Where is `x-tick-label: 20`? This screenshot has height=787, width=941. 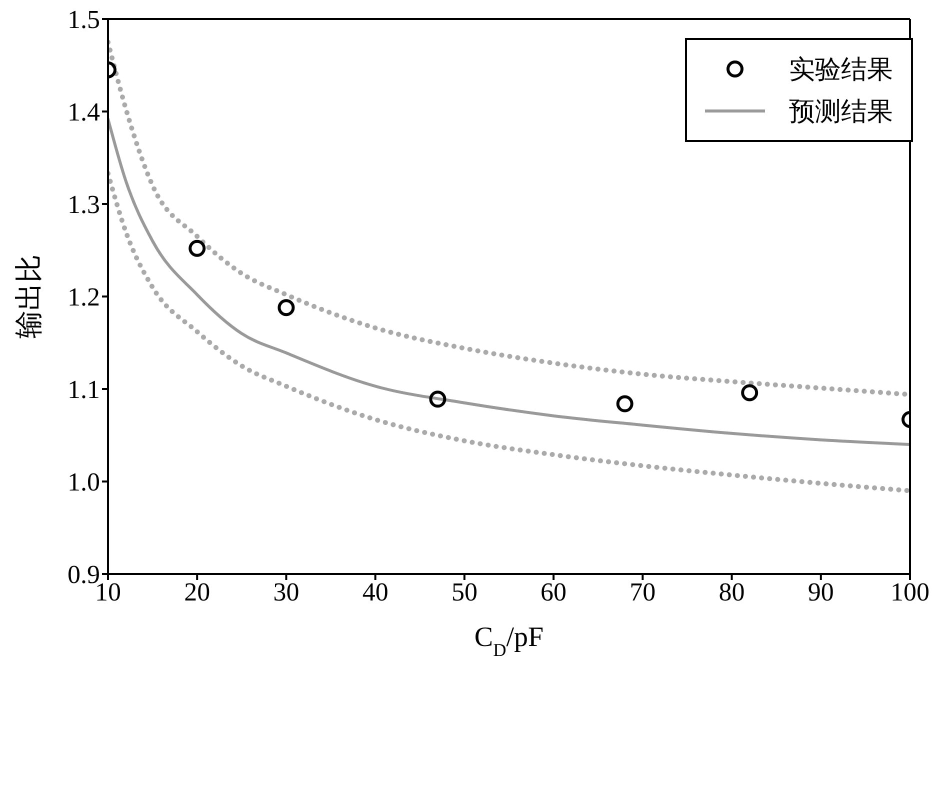
x-tick-label: 20 is located at coordinates (197, 591).